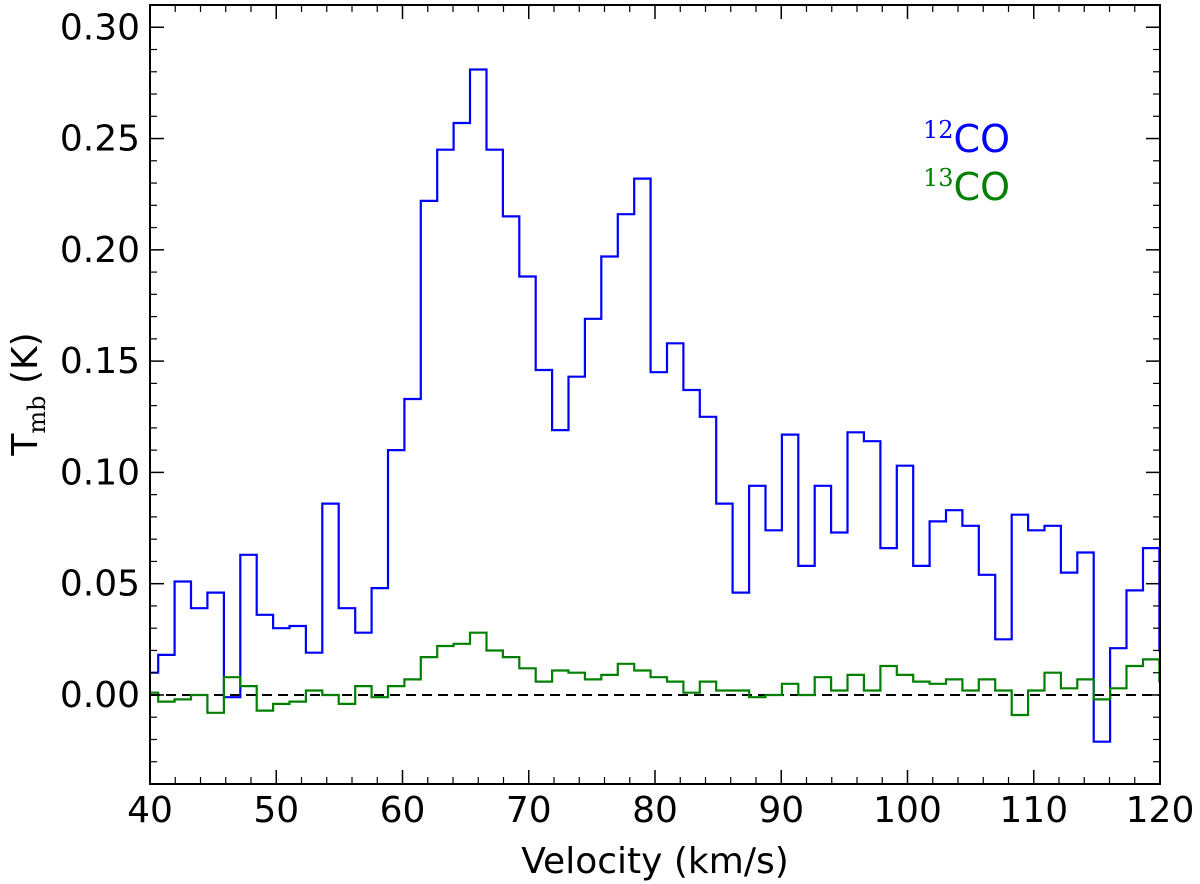 This screenshot has height=884, width=1200. What do you see at coordinates (938, 130) in the screenshot?
I see `legend-12co-superscript: 12` at bounding box center [938, 130].